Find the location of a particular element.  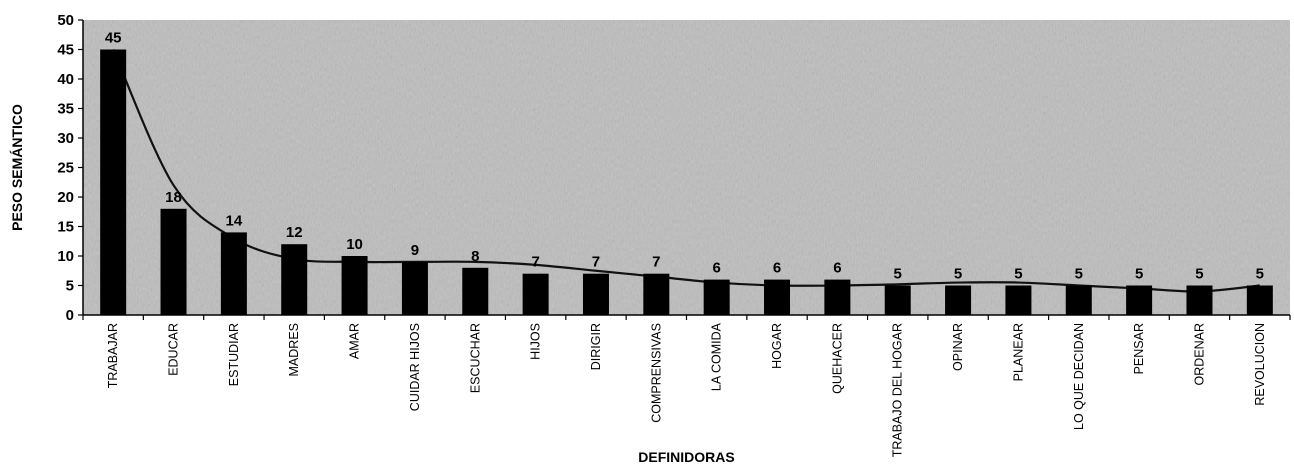

x-tick-label: CUIDAR HIJOS is located at coordinates (415, 367).